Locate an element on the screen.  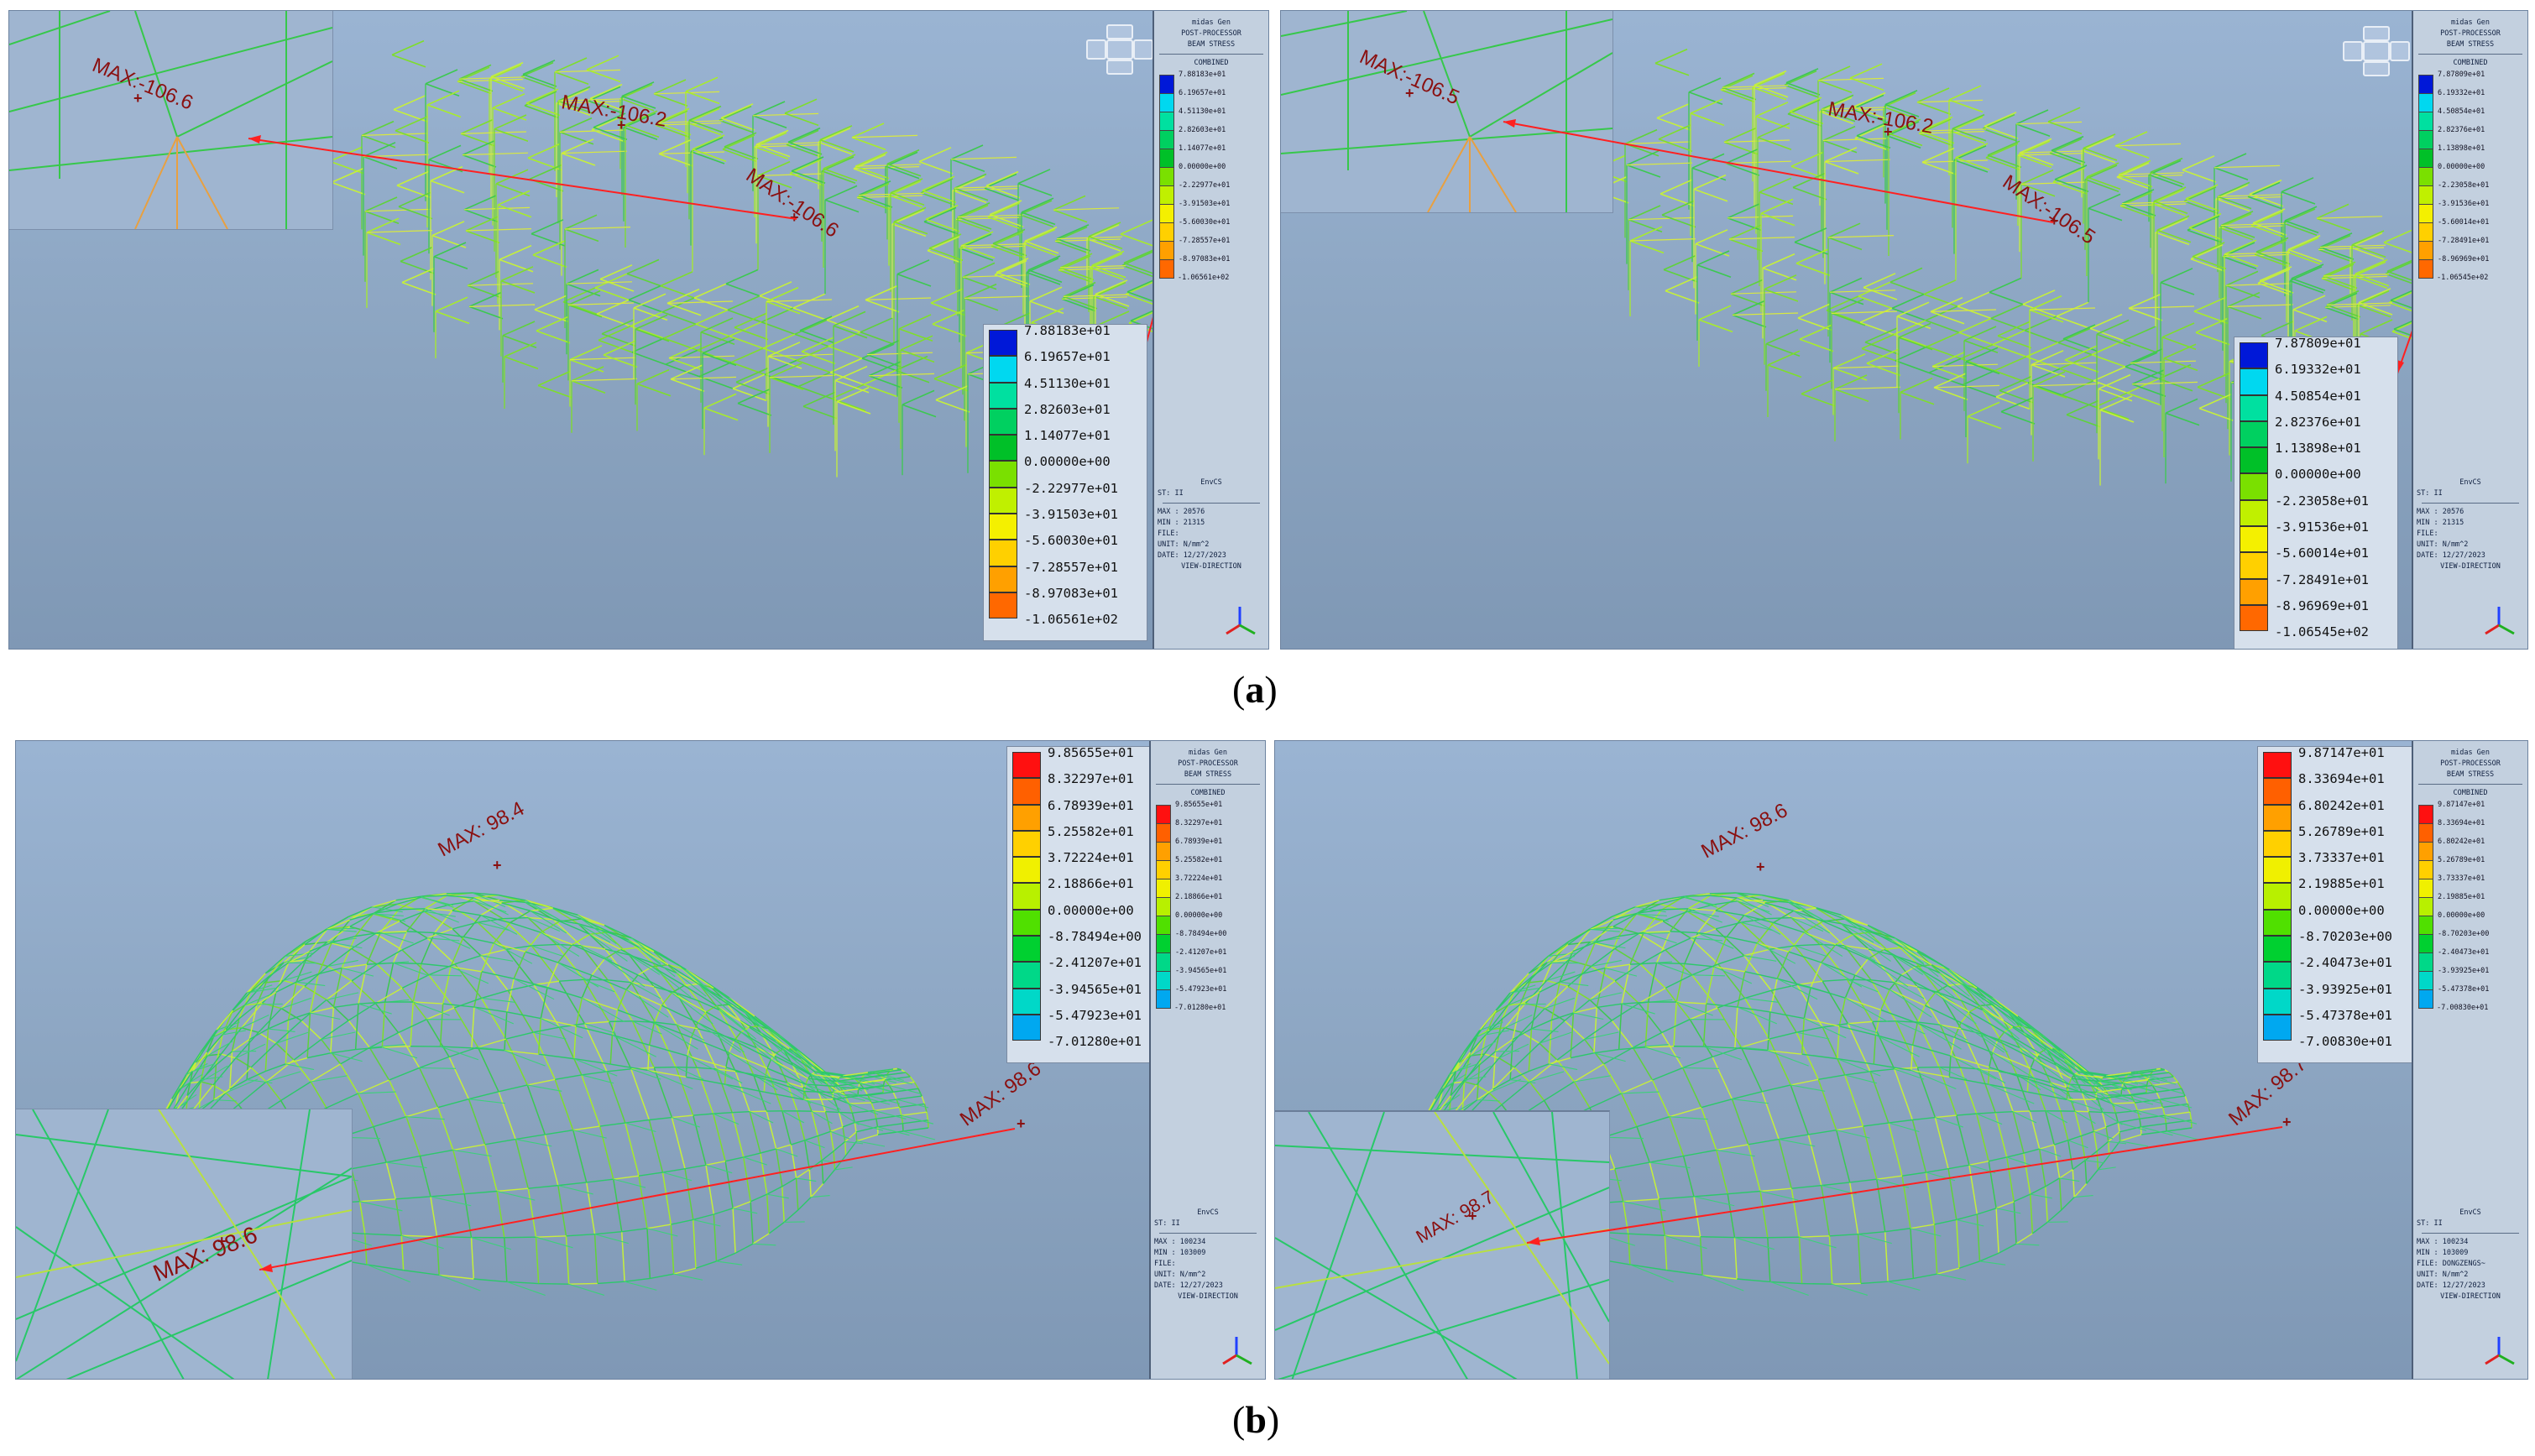
legend-value: -1.06545e+02 is located at coordinates (2322, 632).